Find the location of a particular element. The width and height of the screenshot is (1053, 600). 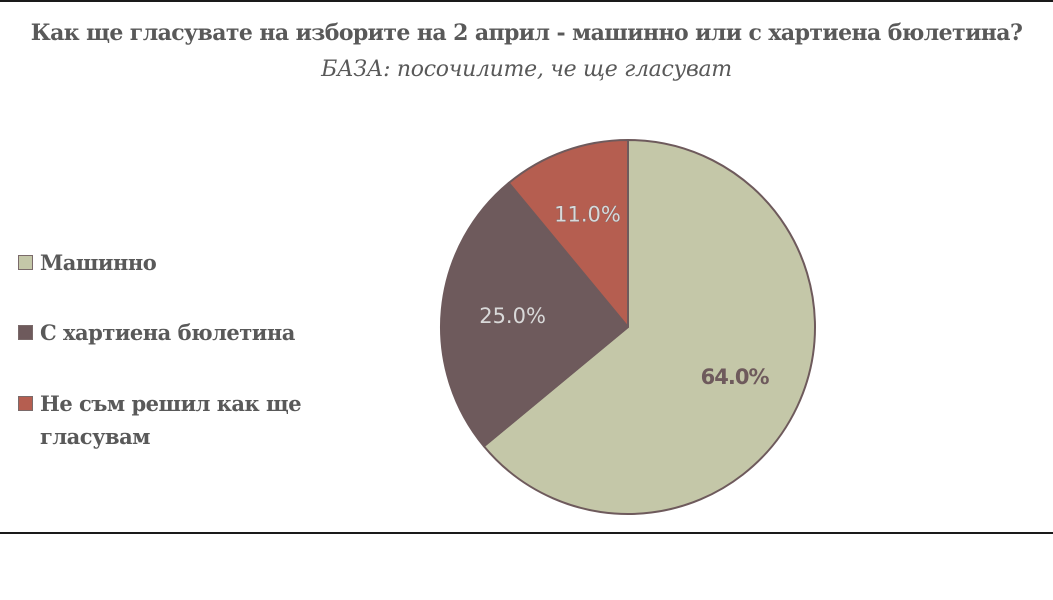

data-label-undecided: 11.0% is located at coordinates (587, 214).